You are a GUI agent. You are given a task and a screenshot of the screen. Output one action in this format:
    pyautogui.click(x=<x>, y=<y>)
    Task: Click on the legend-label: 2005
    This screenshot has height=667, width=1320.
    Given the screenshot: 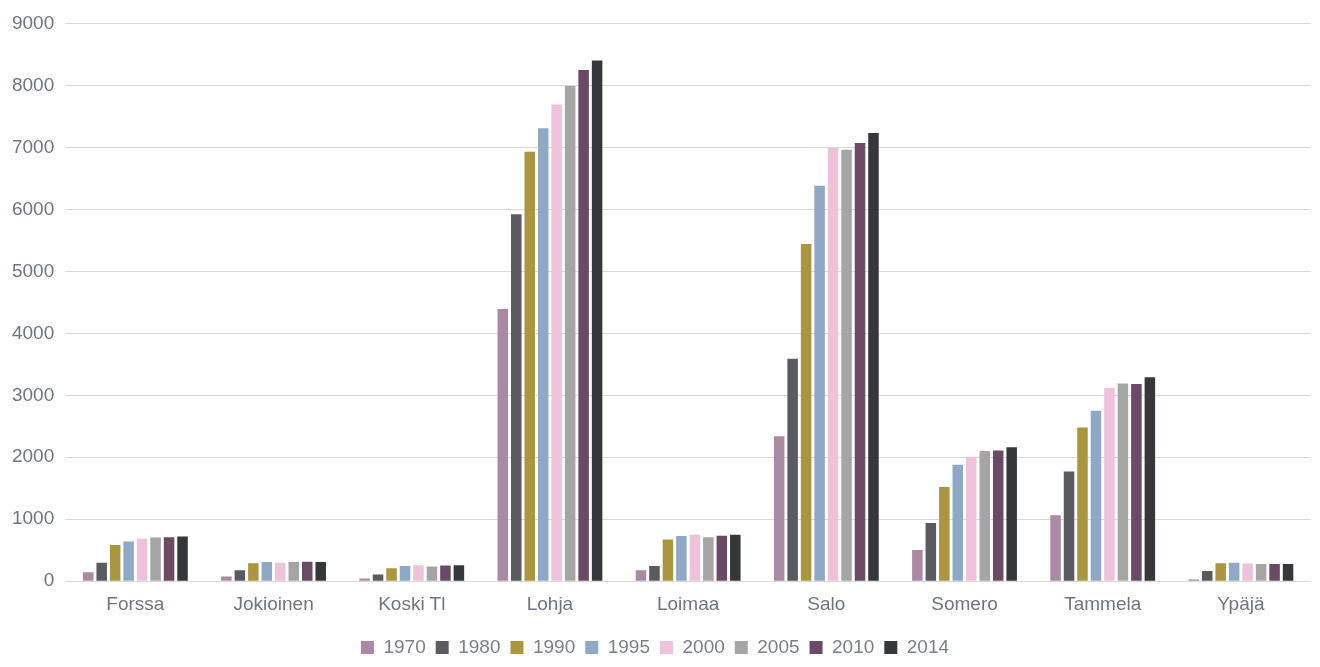 What is the action you would take?
    pyautogui.click(x=778, y=646)
    